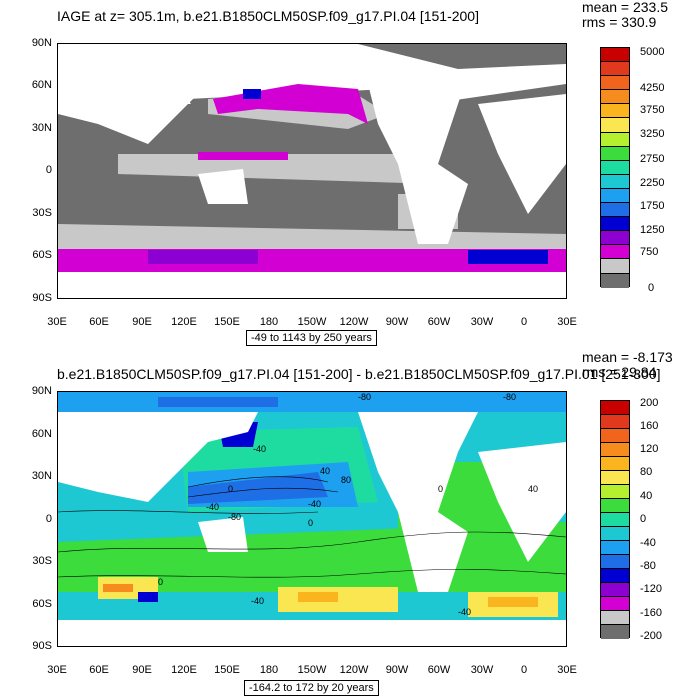 The image size is (700, 700). What do you see at coordinates (508, 257) in the screenshot?
I see `top-southern-blue-east` at bounding box center [508, 257].